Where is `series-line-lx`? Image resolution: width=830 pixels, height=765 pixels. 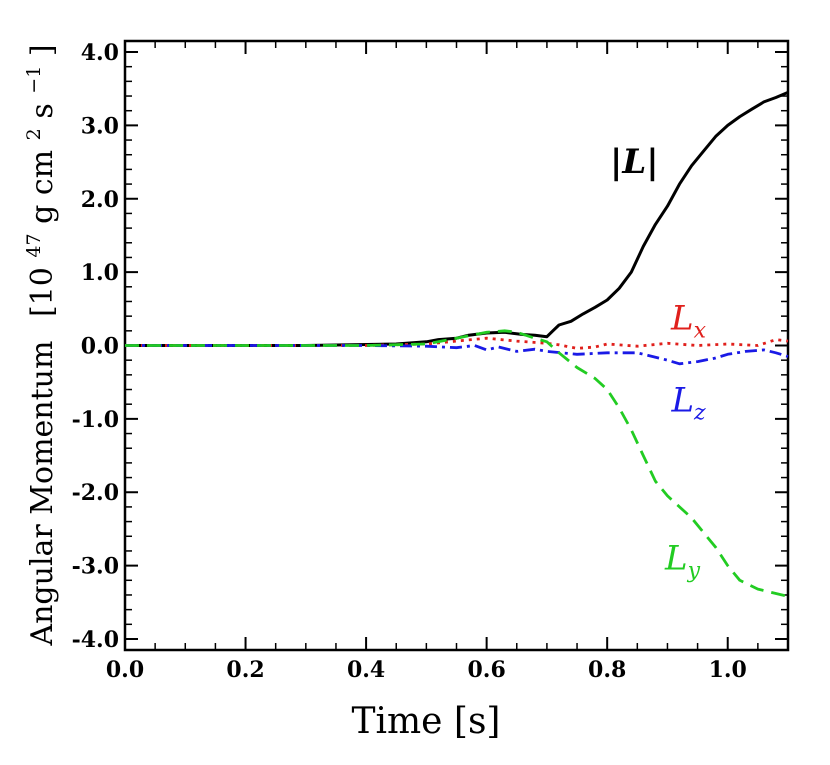 series-line-lx is located at coordinates (457, 343).